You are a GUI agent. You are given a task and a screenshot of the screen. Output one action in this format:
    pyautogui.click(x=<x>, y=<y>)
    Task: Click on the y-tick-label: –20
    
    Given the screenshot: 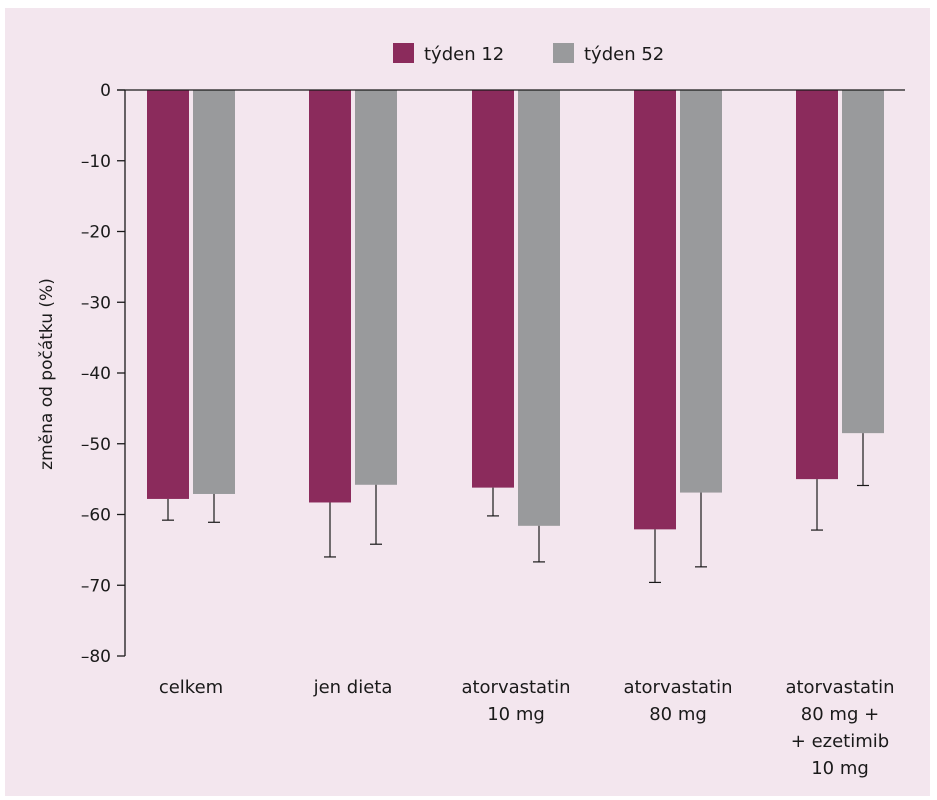 What is the action you would take?
    pyautogui.click(x=96, y=233)
    